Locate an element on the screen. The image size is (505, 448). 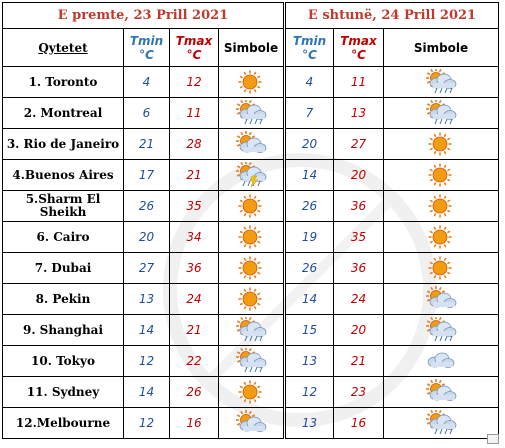
day2-tmin: 15 is located at coordinates (308, 330).